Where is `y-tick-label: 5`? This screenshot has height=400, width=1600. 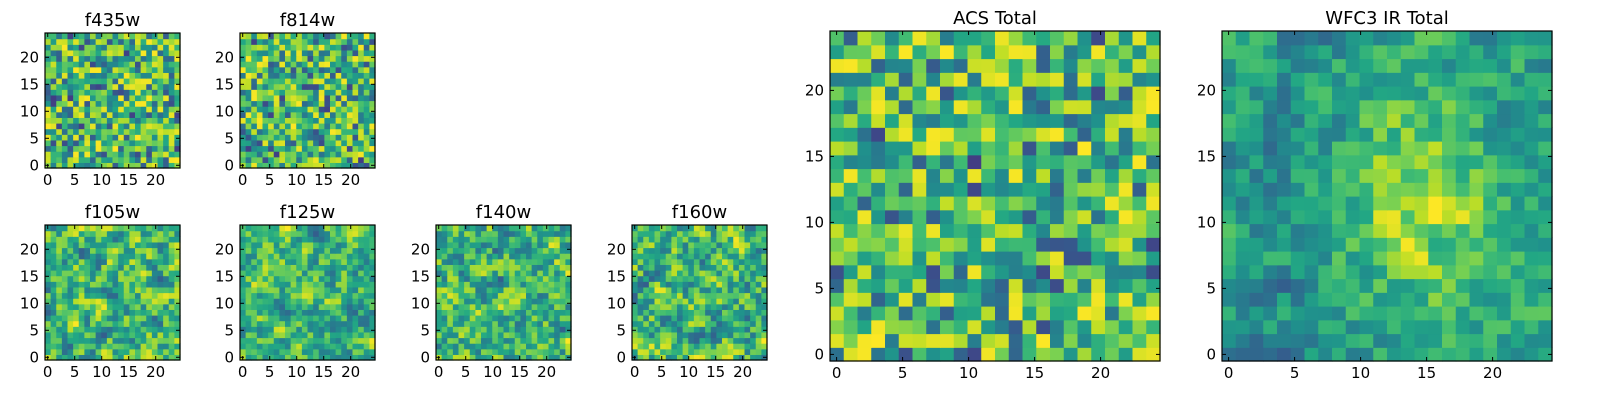 y-tick-label: 5 is located at coordinates (229, 330).